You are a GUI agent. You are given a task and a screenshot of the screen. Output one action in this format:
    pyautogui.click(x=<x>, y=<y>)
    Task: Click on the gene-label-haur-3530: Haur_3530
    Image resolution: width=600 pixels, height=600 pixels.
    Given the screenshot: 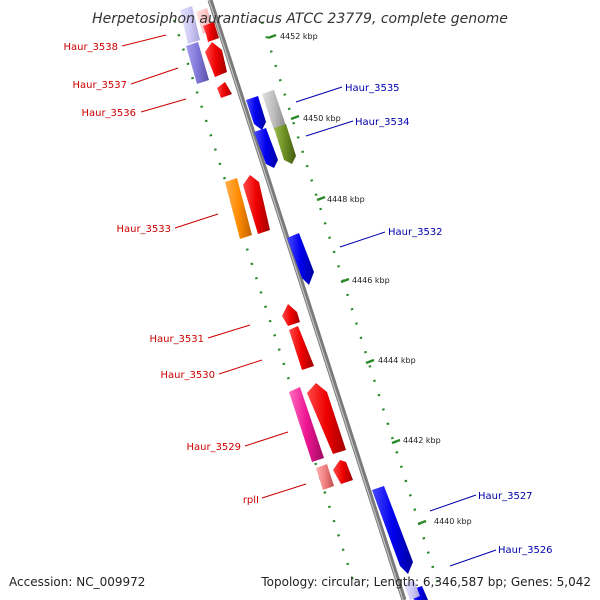 What is the action you would take?
    pyautogui.click(x=187, y=375)
    